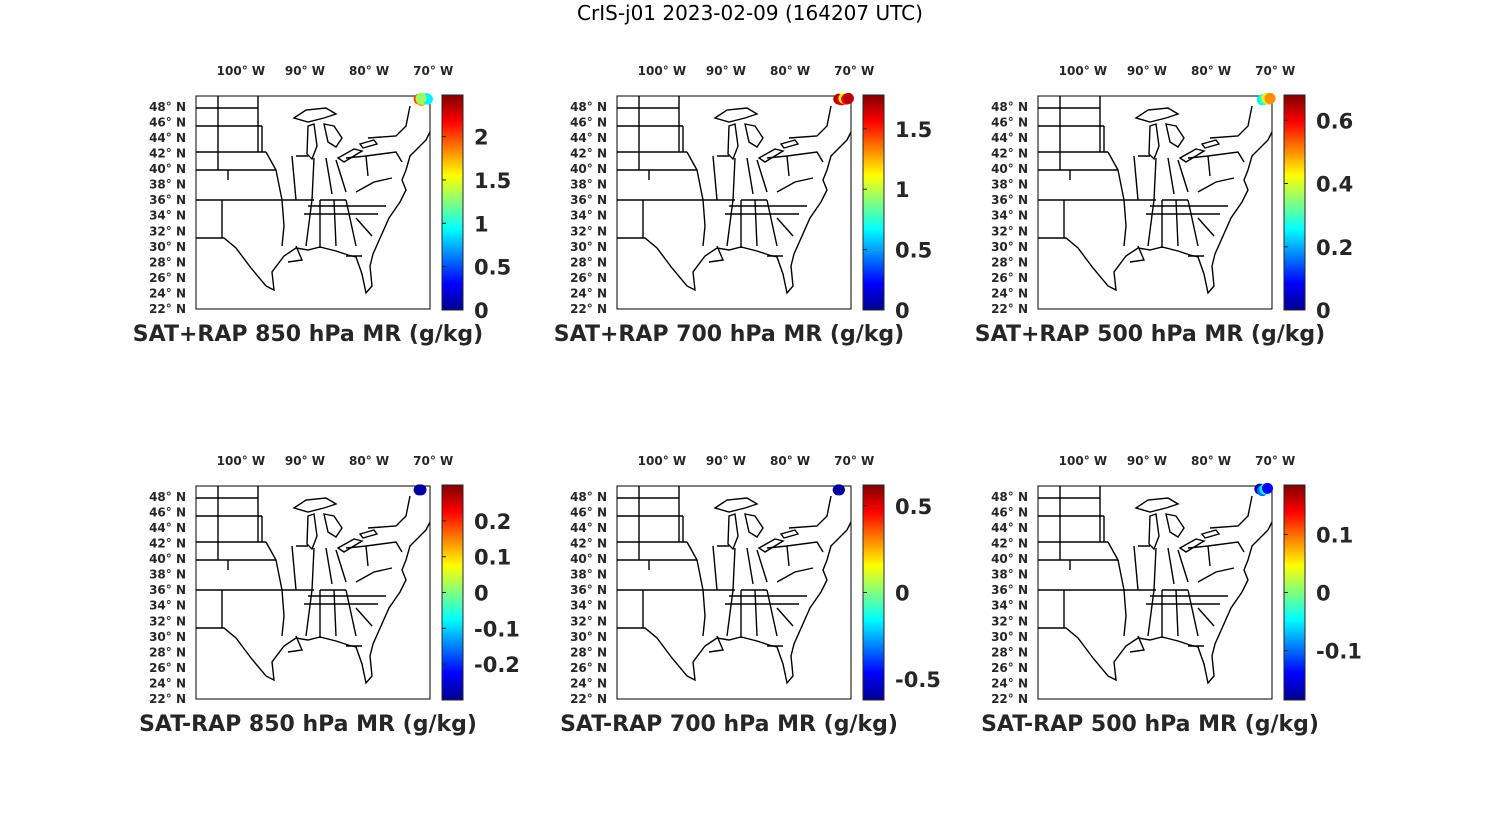 The height and width of the screenshot is (825, 1500). Describe the element at coordinates (308, 334) in the screenshot. I see `panel-title: SAT+RAP 850 hPa MR (g/kg)` at that location.